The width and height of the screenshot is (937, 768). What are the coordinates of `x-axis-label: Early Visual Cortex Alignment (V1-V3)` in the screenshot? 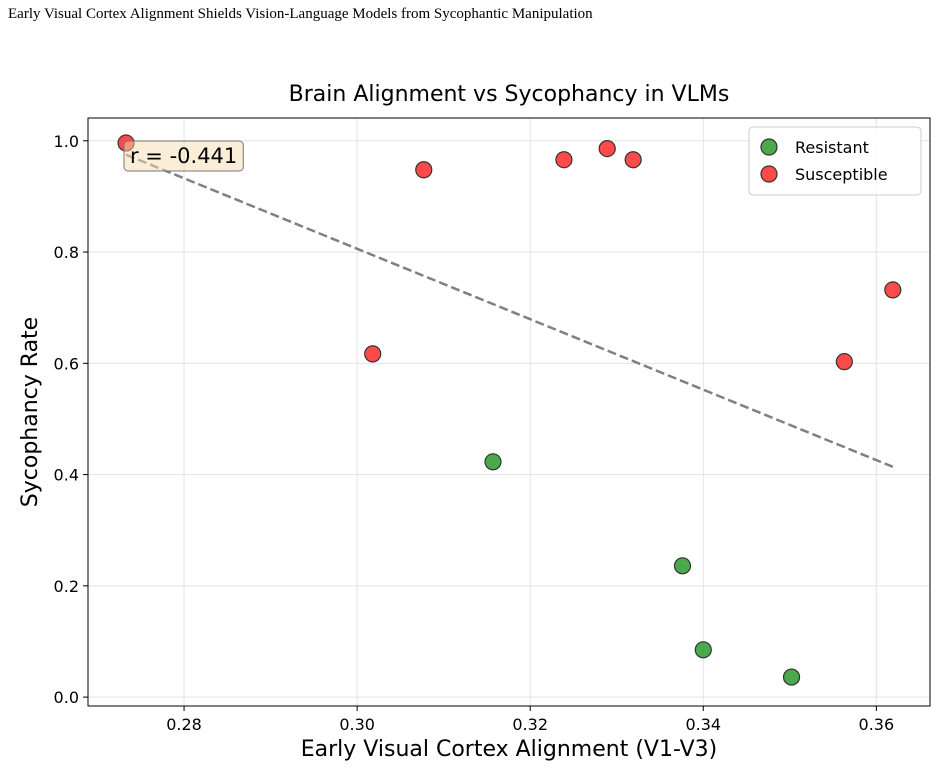 It's located at (509, 749).